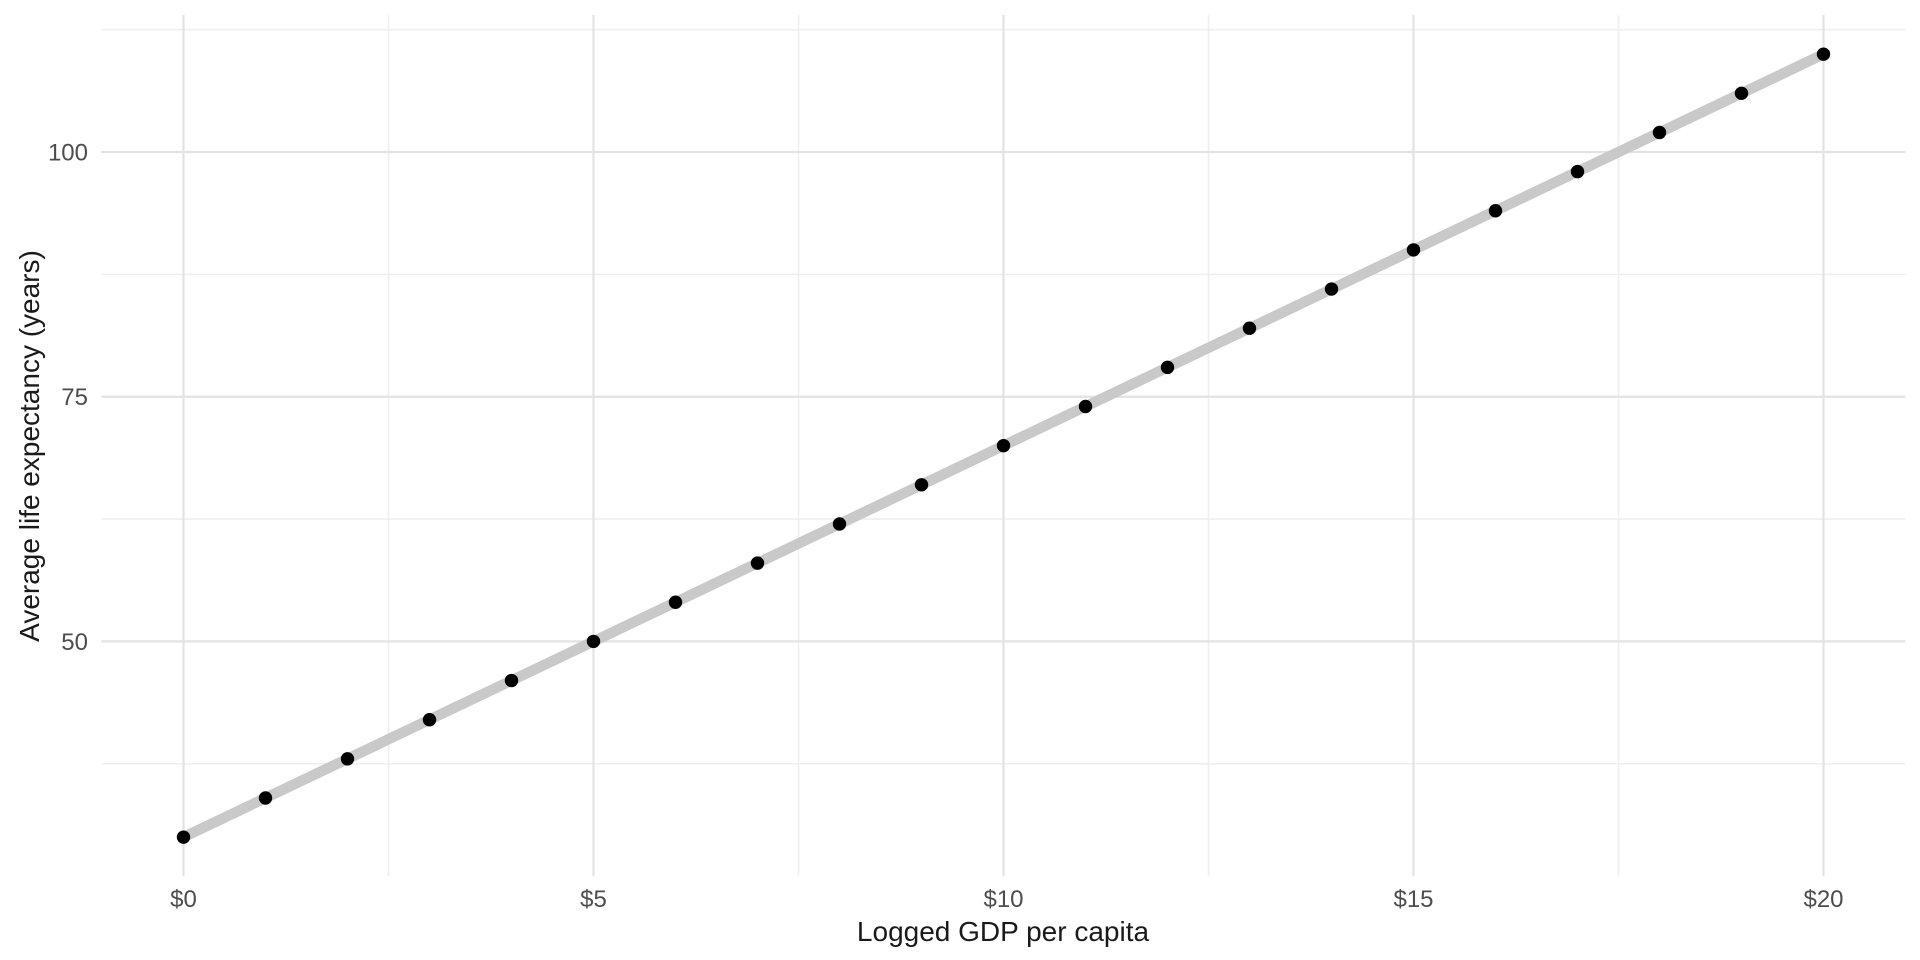 This screenshot has width=1920, height=960. Describe the element at coordinates (1003, 931) in the screenshot. I see `x-axis-title: Logged GDP per capita` at that location.